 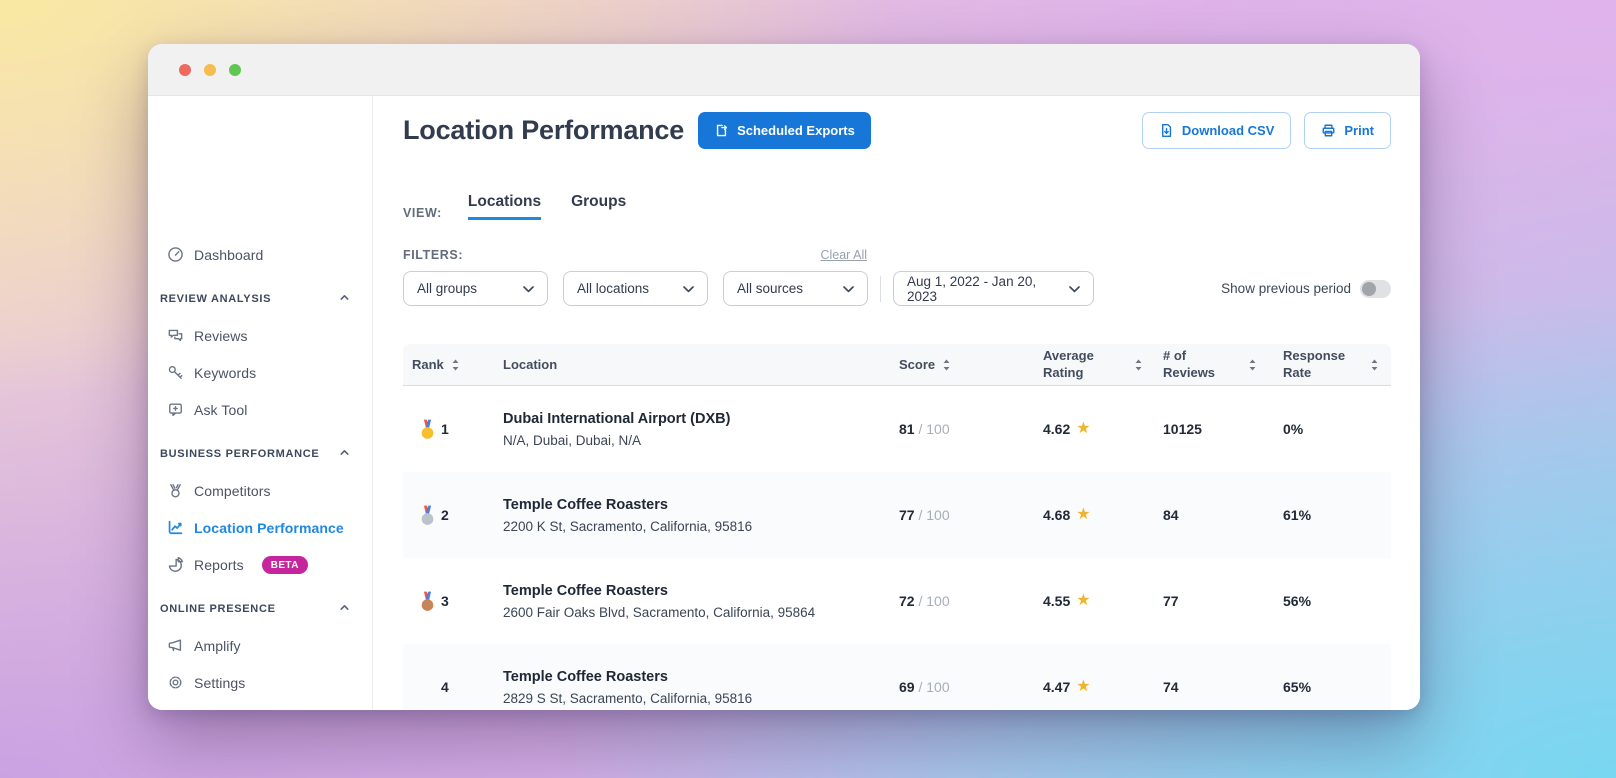 What do you see at coordinates (260, 299) in the screenshot?
I see `sidebar-section-review-analysis: REVIEW ANALYSIS` at bounding box center [260, 299].